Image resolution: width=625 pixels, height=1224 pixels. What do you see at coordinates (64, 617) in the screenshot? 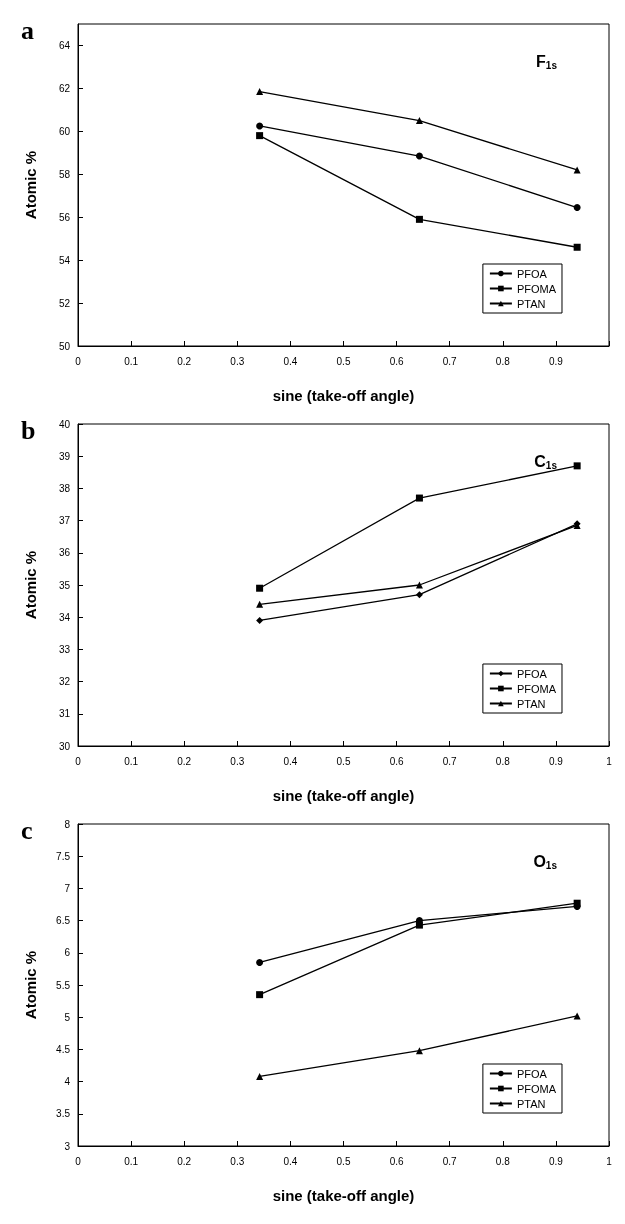
I see `y-tick-label: 34` at bounding box center [64, 617].